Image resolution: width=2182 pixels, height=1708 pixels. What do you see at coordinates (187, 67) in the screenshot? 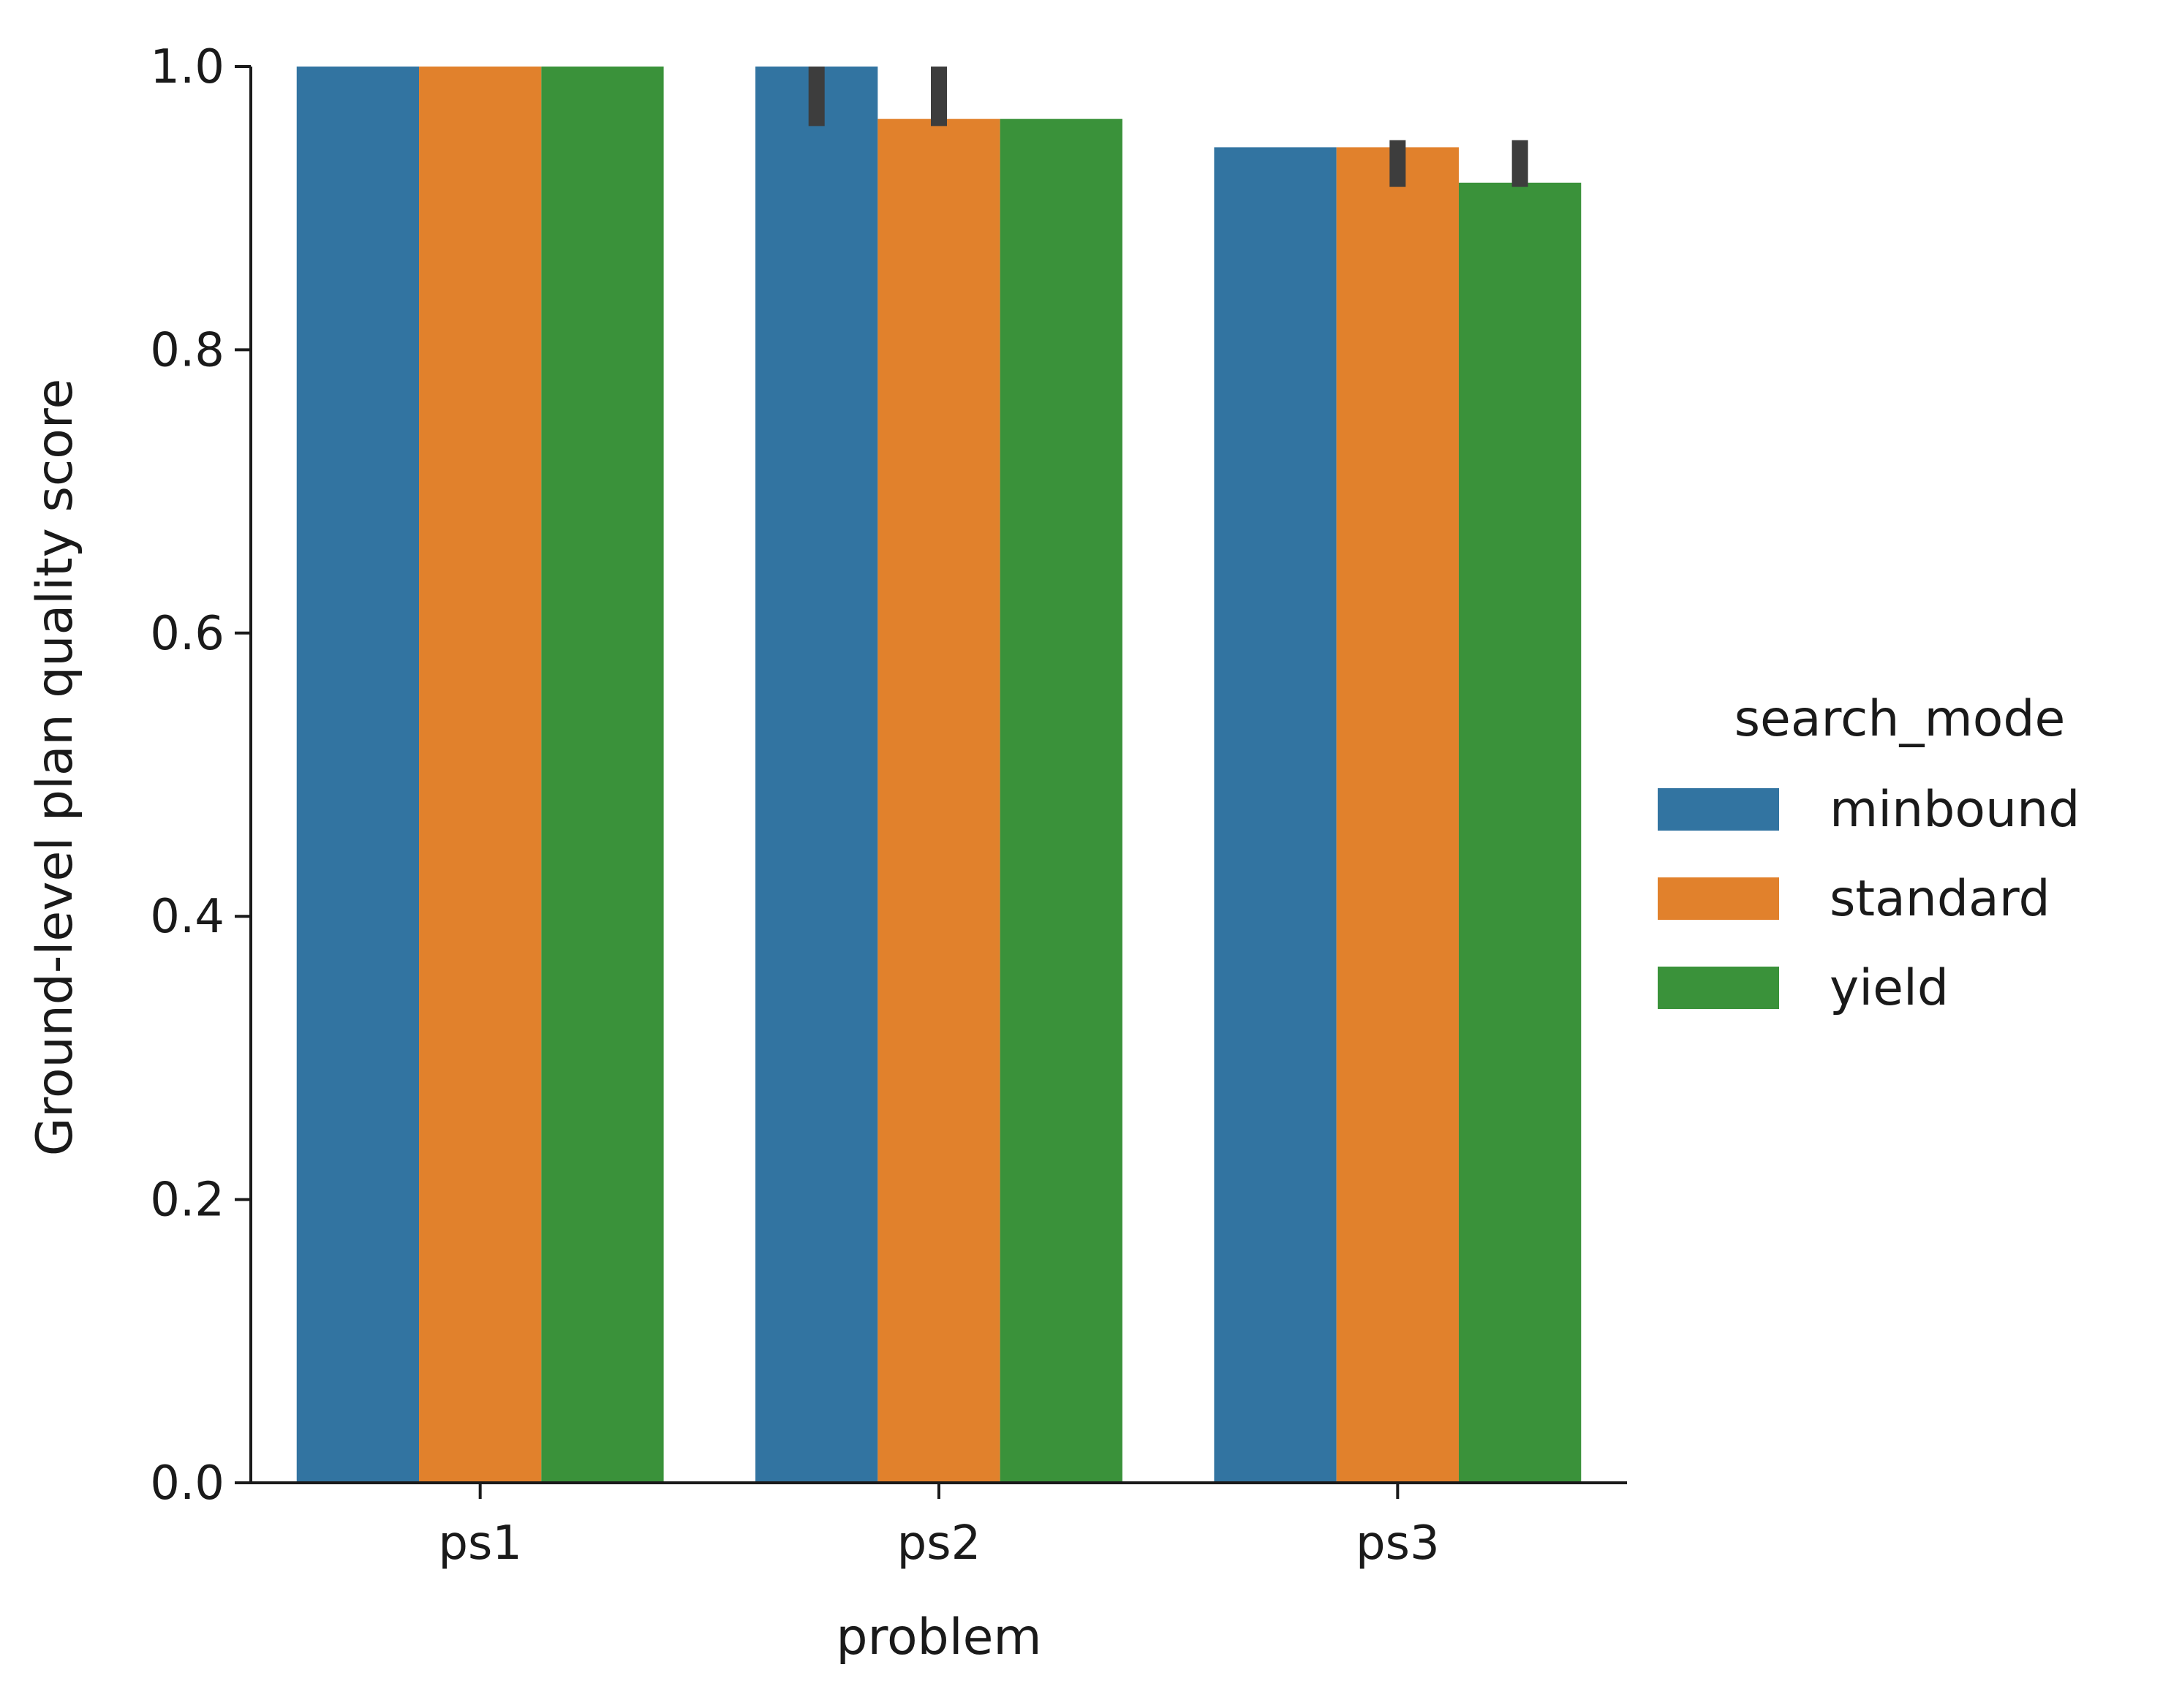
I see `y-tick-label: 1.0` at bounding box center [187, 67].